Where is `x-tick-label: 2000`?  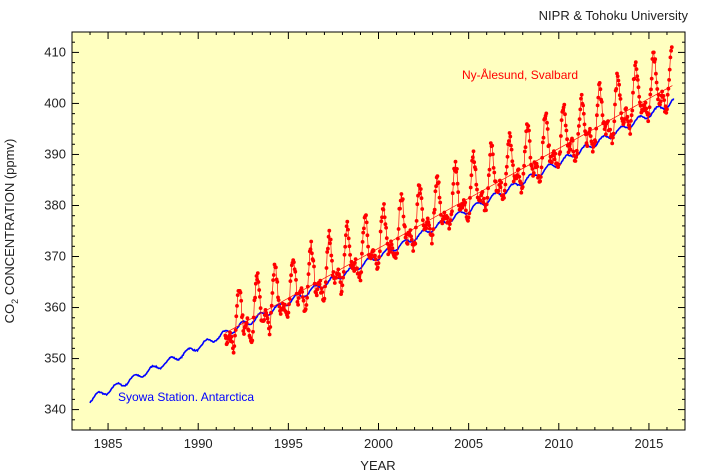 x-tick-label: 2000 is located at coordinates (378, 443).